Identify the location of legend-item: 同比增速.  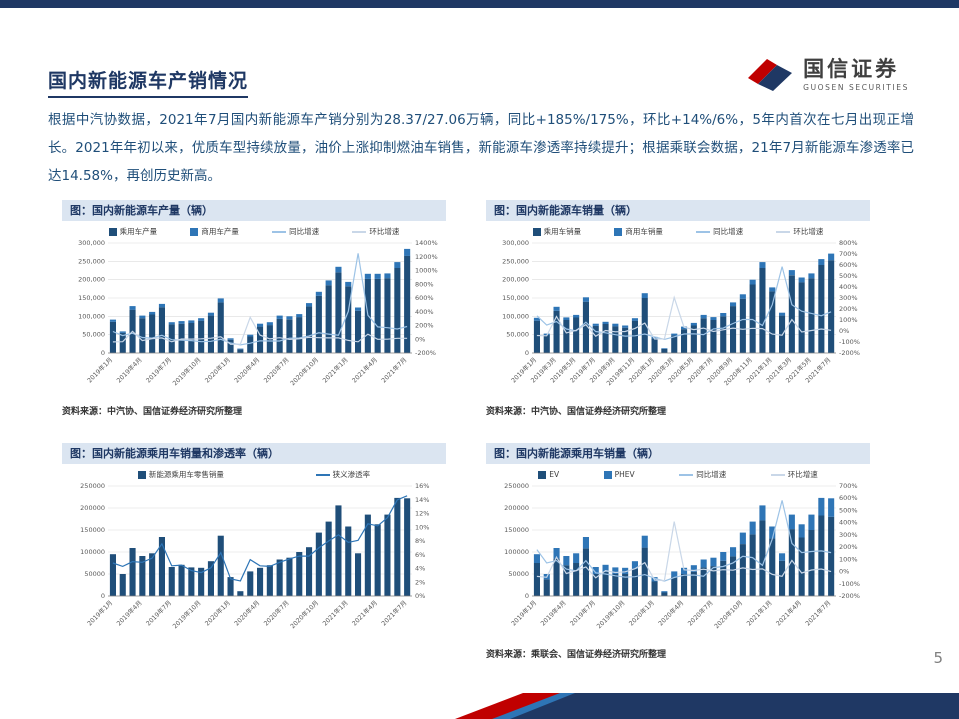
(295, 231).